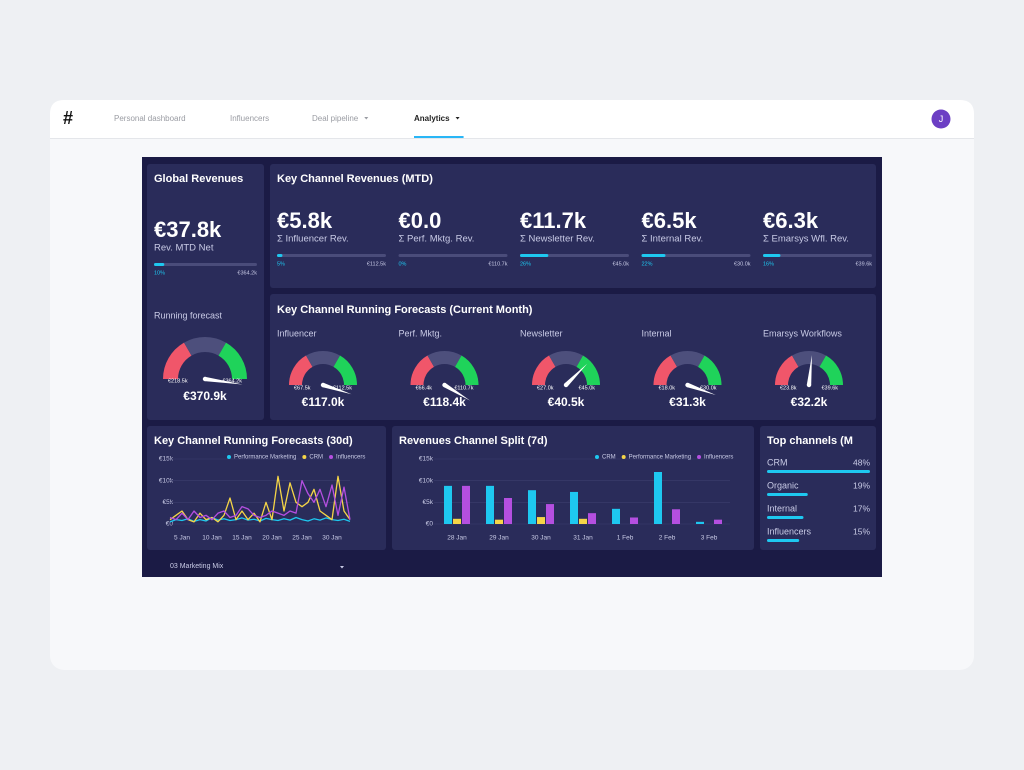 The height and width of the screenshot is (770, 1024). What do you see at coordinates (305, 220) in the screenshot?
I see `kpi-value: €5.8k` at bounding box center [305, 220].